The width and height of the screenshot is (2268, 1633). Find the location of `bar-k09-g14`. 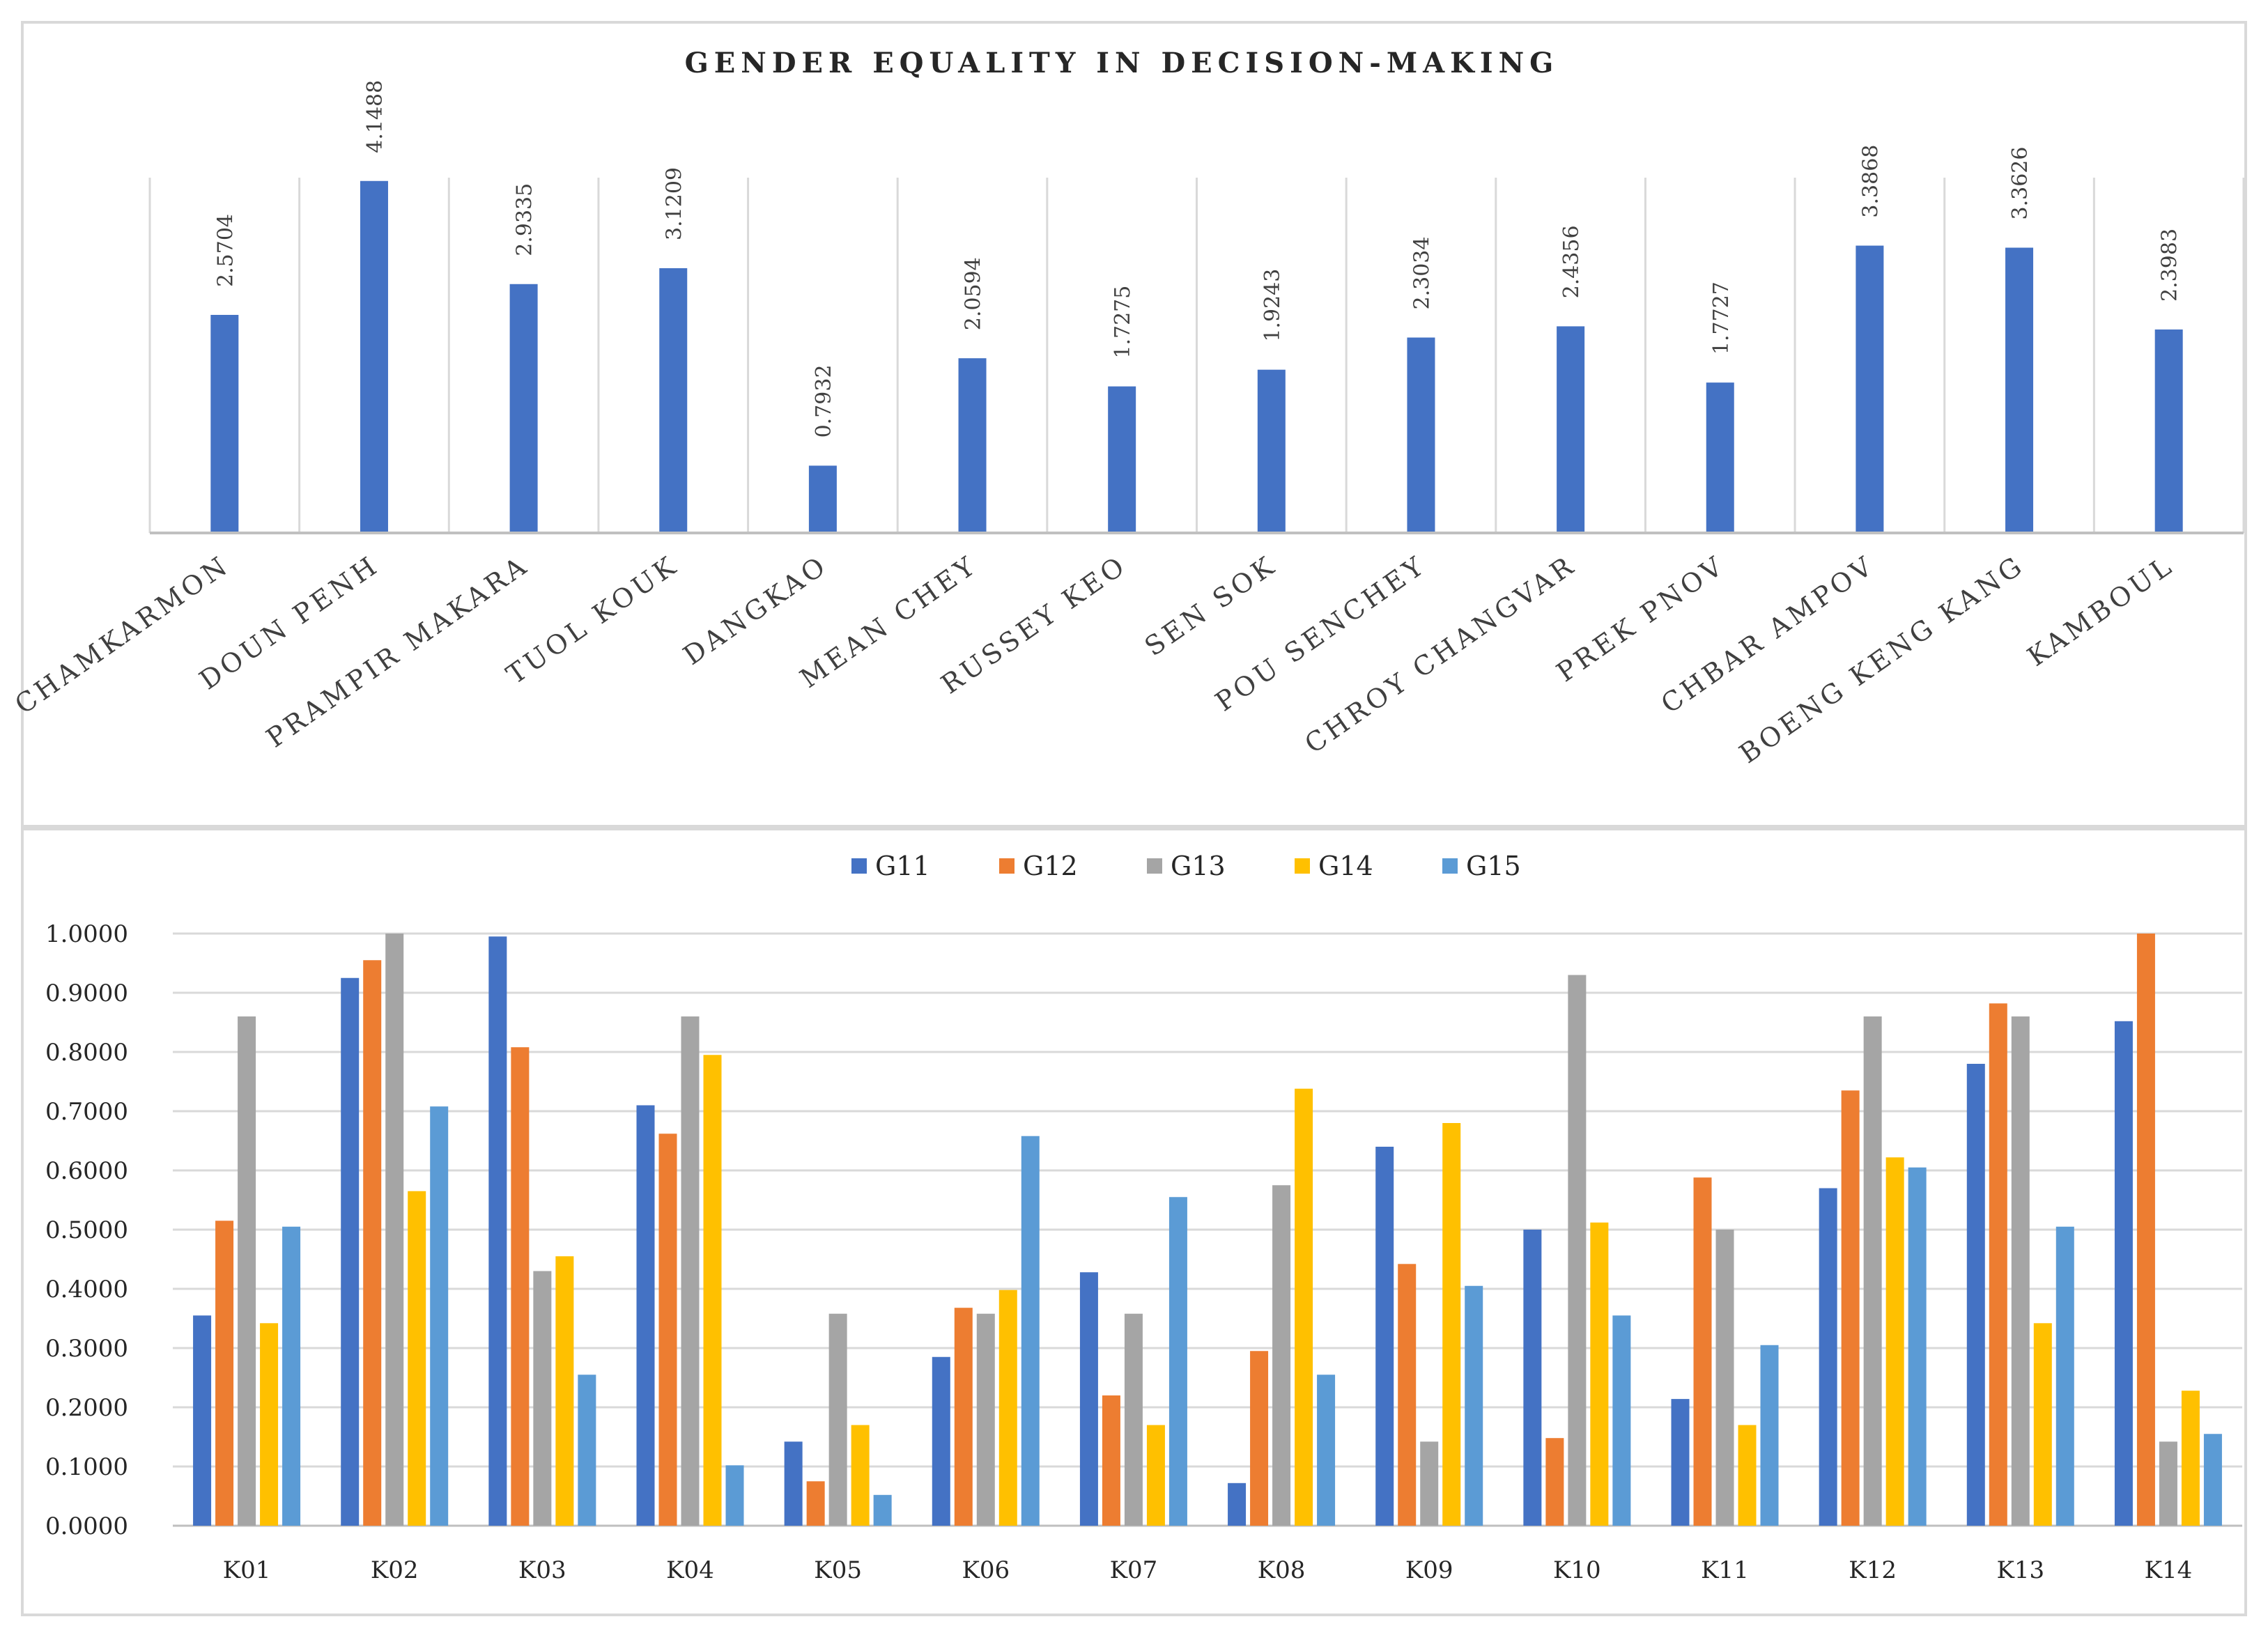

bar-k09-g14 is located at coordinates (1451, 1324).